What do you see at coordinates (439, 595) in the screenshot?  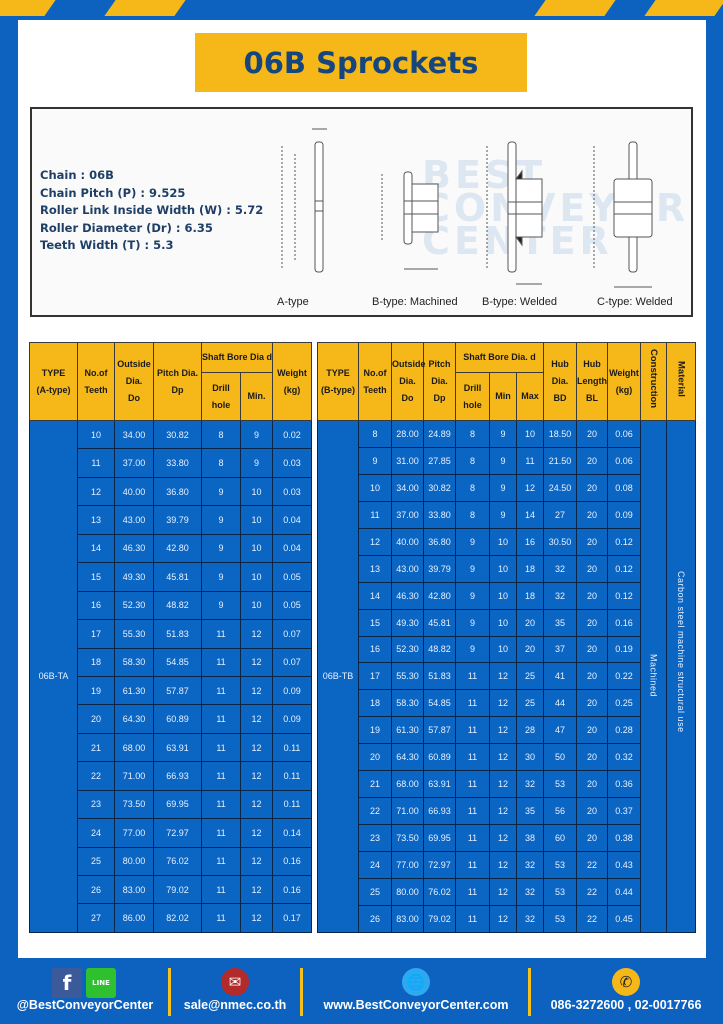 I see `table-cell: 42.80` at bounding box center [439, 595].